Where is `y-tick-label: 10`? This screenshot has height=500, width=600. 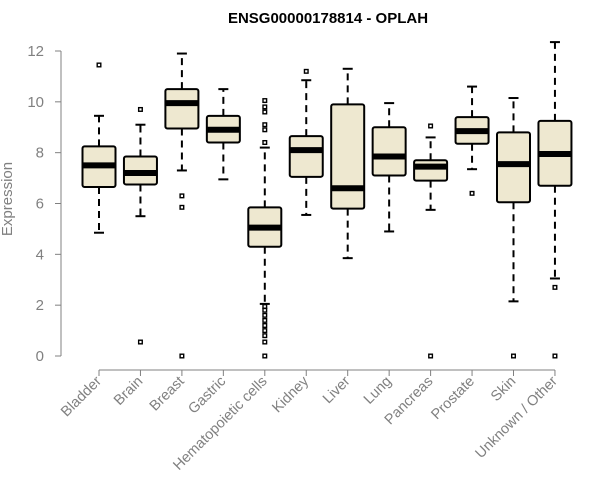 y-tick-label: 10 is located at coordinates (35, 102).